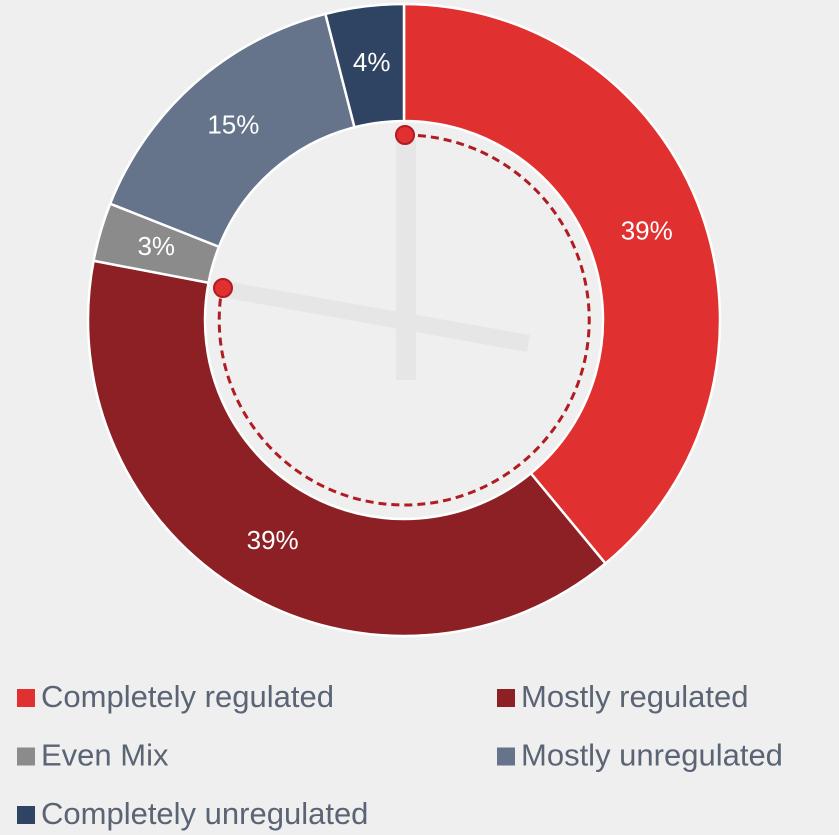 Image resolution: width=839 pixels, height=835 pixels. What do you see at coordinates (652, 755) in the screenshot?
I see `legend-label: Mostly unregulated` at bounding box center [652, 755].